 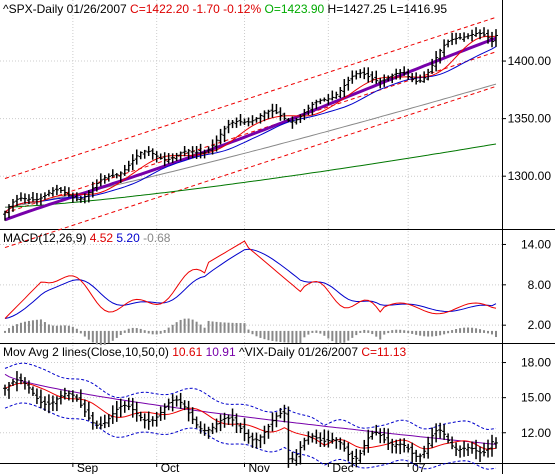 What do you see at coordinates (126, 238) in the screenshot?
I see `header-value: 5.20` at bounding box center [126, 238].